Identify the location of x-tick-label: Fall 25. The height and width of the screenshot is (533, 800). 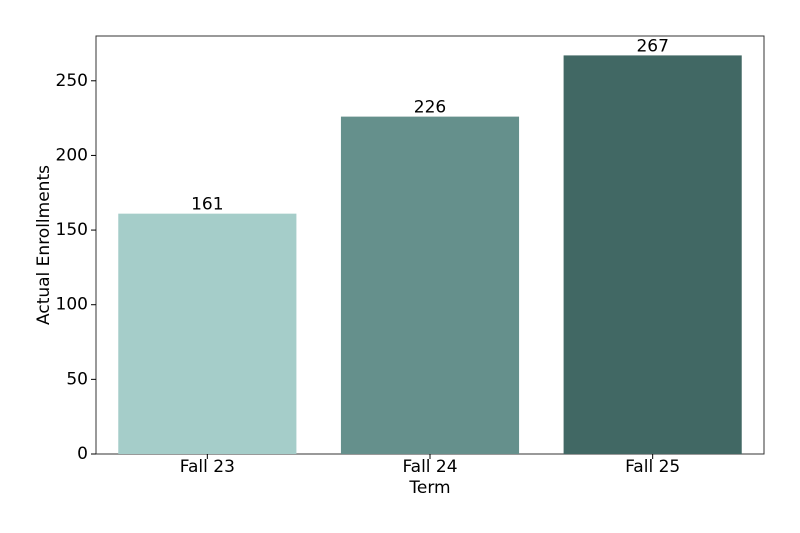
(652, 467).